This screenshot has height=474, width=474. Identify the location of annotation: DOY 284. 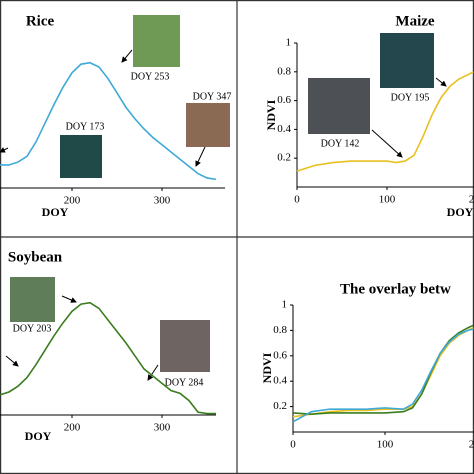
(184, 382).